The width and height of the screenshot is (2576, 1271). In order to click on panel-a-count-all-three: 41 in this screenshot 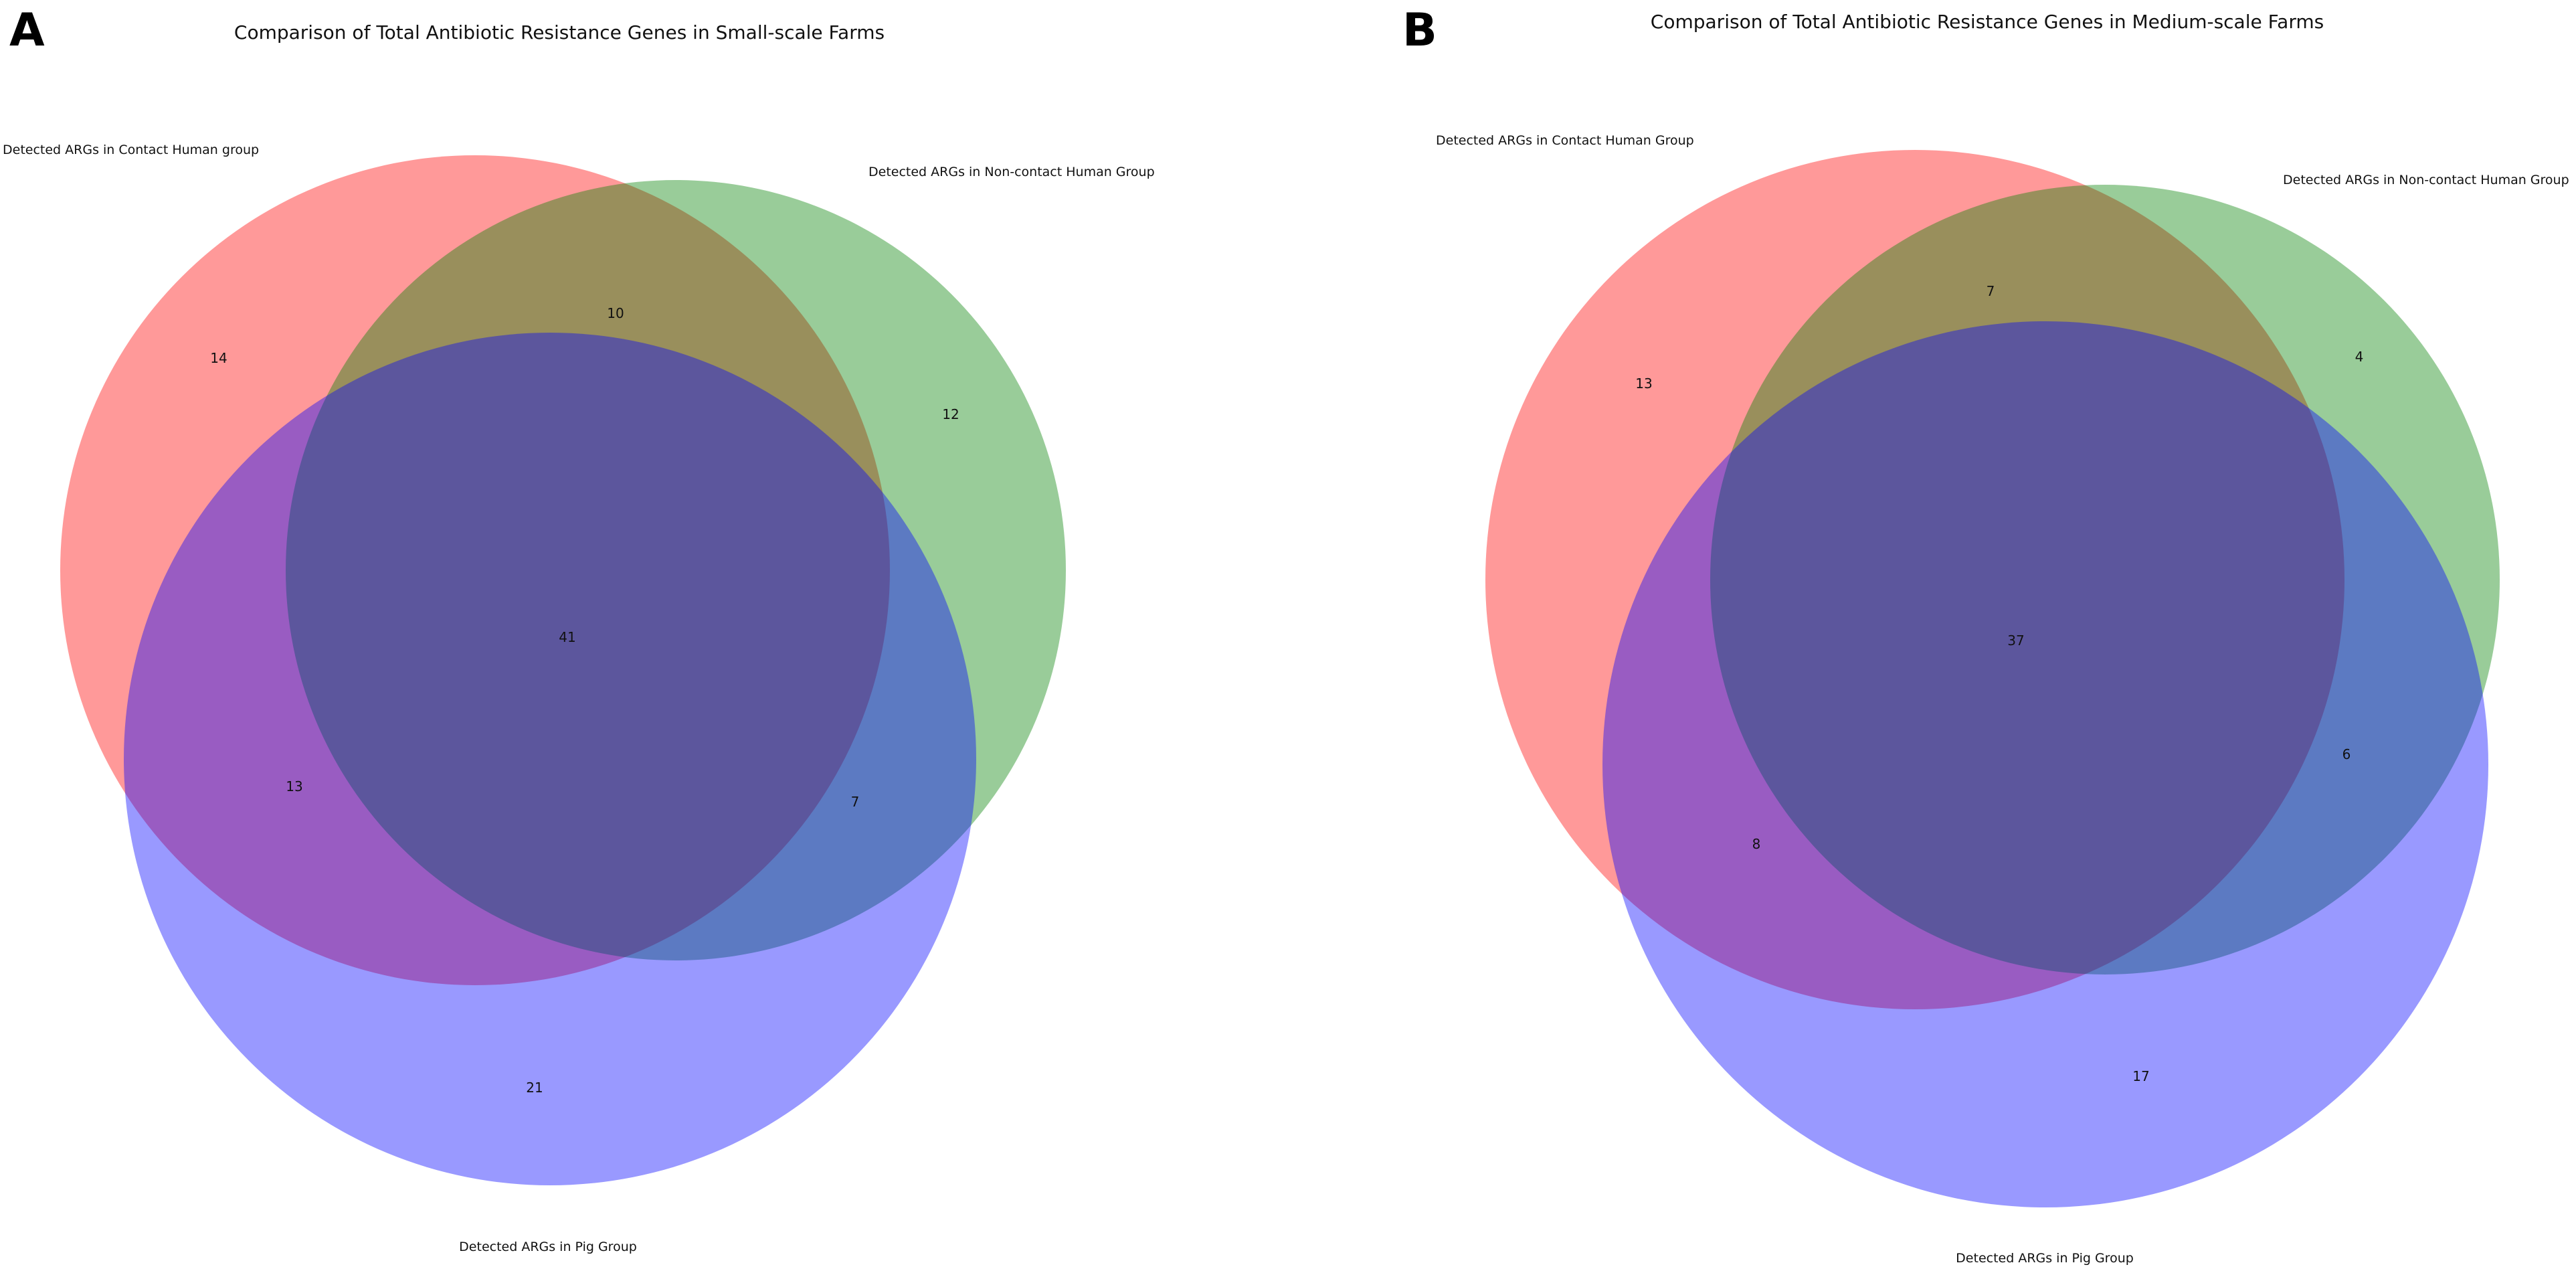, I will do `click(567, 637)`.